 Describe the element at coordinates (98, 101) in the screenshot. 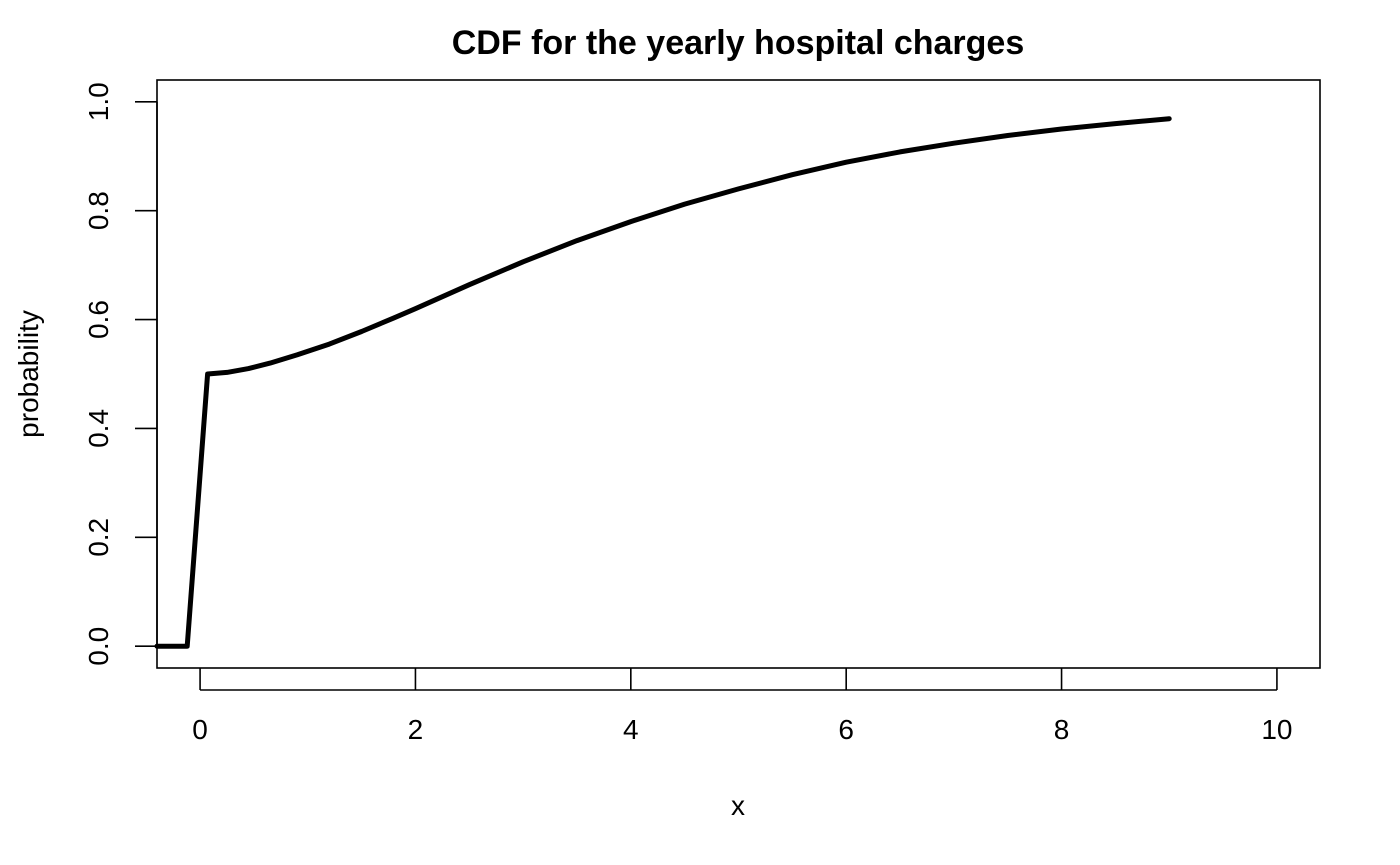

I see `y-tick-label: 1.0` at that location.